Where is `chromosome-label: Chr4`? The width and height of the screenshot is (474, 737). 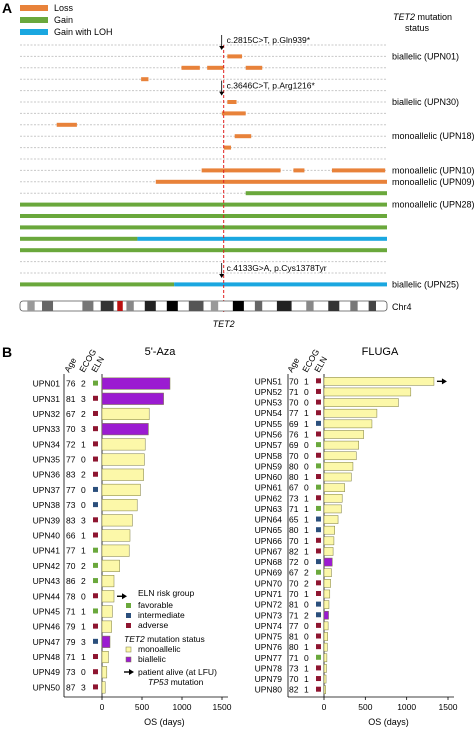
chromosome-label: Chr4 is located at coordinates (402, 307).